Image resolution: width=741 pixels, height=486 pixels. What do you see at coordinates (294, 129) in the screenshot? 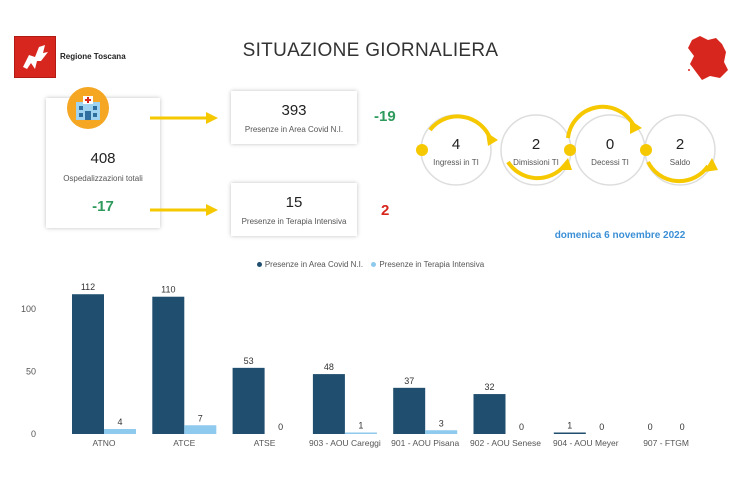
I see `covid-label: Presenze in Area Covid N.I.` at bounding box center [294, 129].